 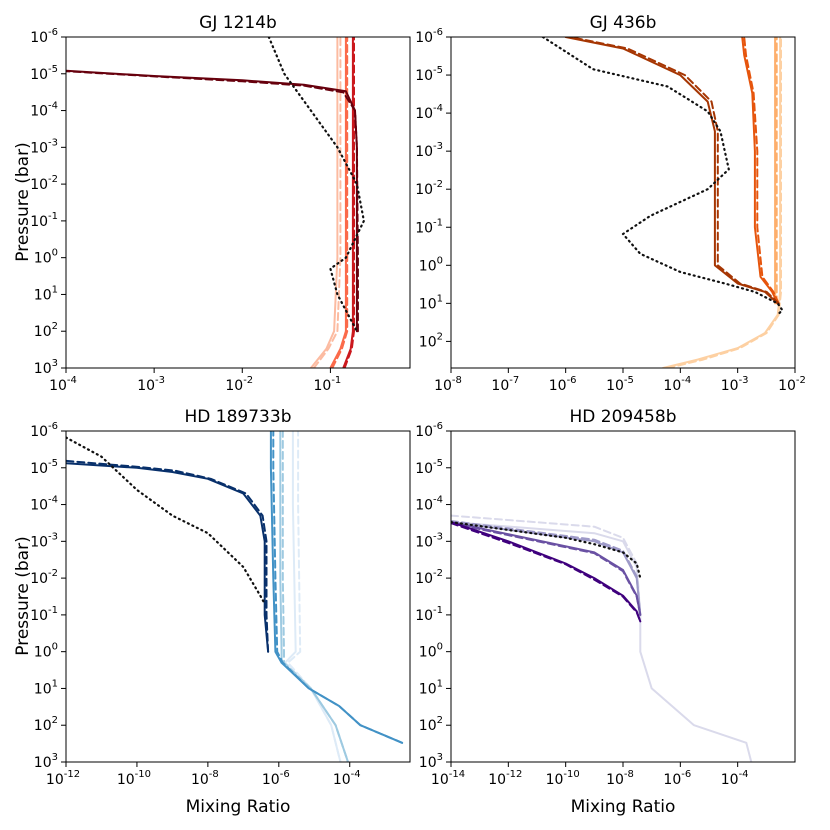 I want to click on x-tick-label: 10⁻¹⁴, so click(x=448, y=778).